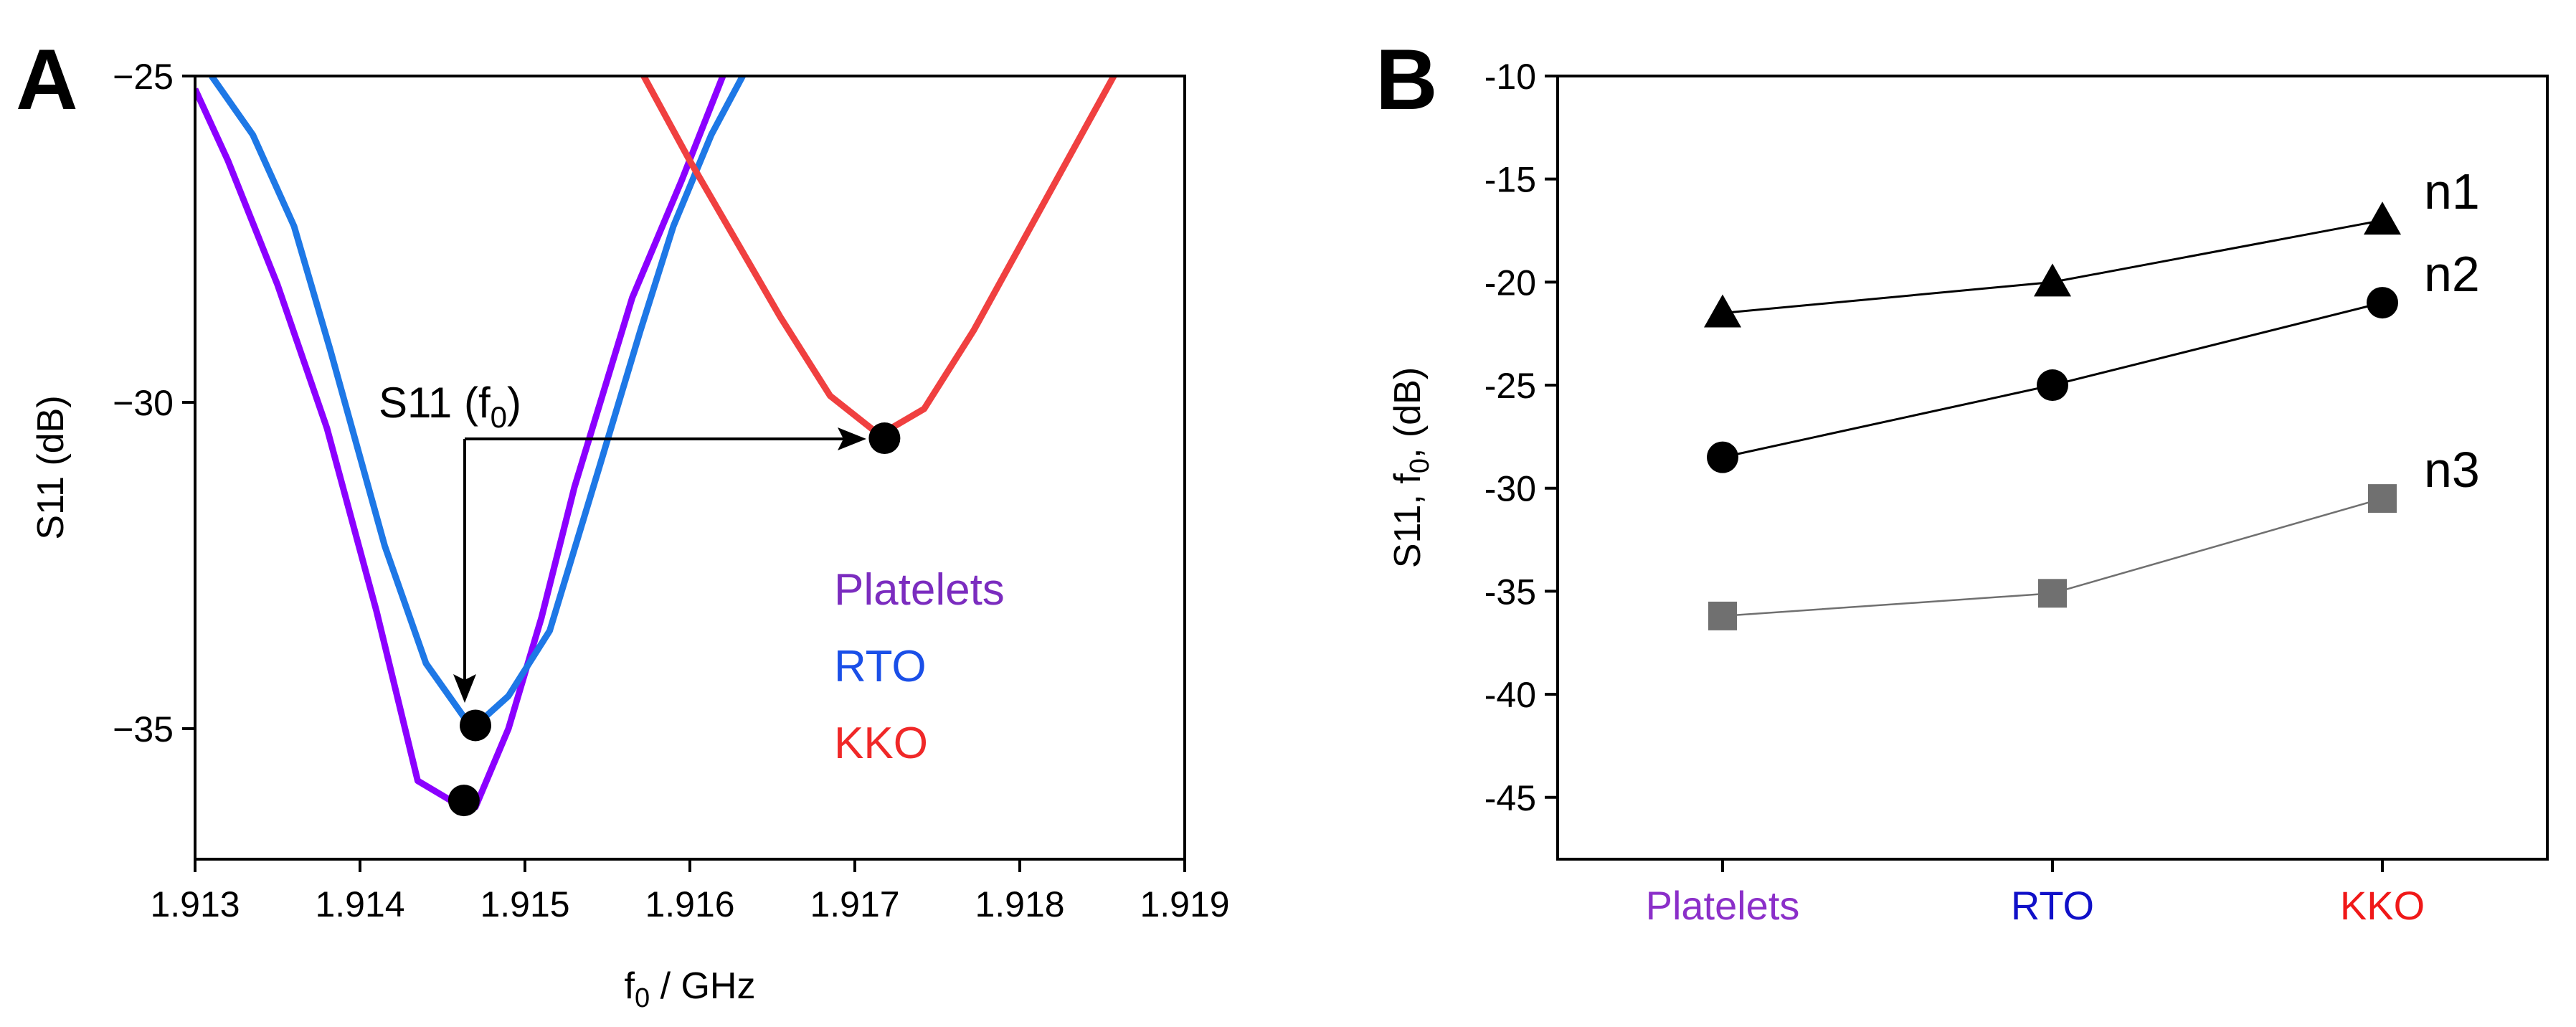 This screenshot has width=2576, height=1027. Describe the element at coordinates (2382, 906) in the screenshot. I see `category-label-kko: KKO` at that location.